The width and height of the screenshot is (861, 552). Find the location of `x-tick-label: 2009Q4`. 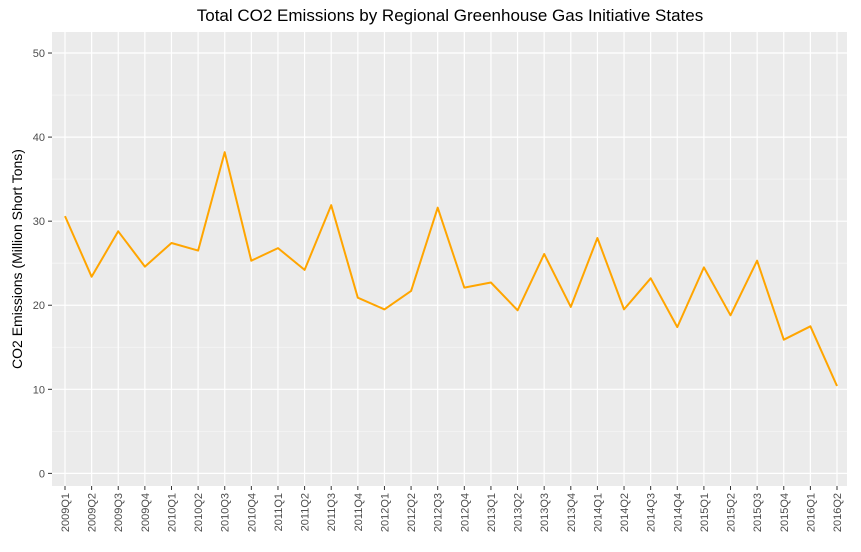

x-tick-label: 2009Q4 is located at coordinates (146, 512).